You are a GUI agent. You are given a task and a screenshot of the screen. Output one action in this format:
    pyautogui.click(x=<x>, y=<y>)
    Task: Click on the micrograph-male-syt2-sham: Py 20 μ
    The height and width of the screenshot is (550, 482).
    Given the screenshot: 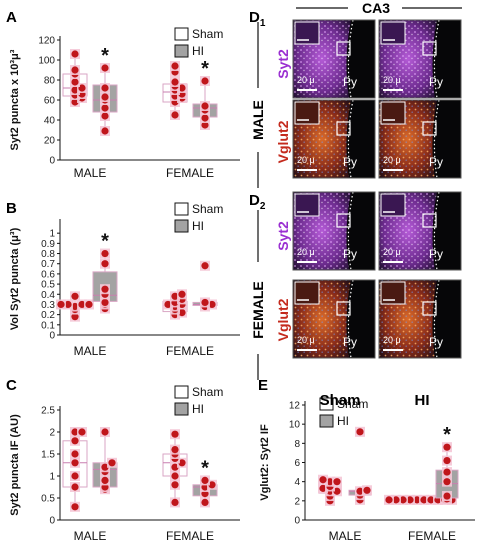 What is the action you would take?
    pyautogui.click(x=334, y=59)
    